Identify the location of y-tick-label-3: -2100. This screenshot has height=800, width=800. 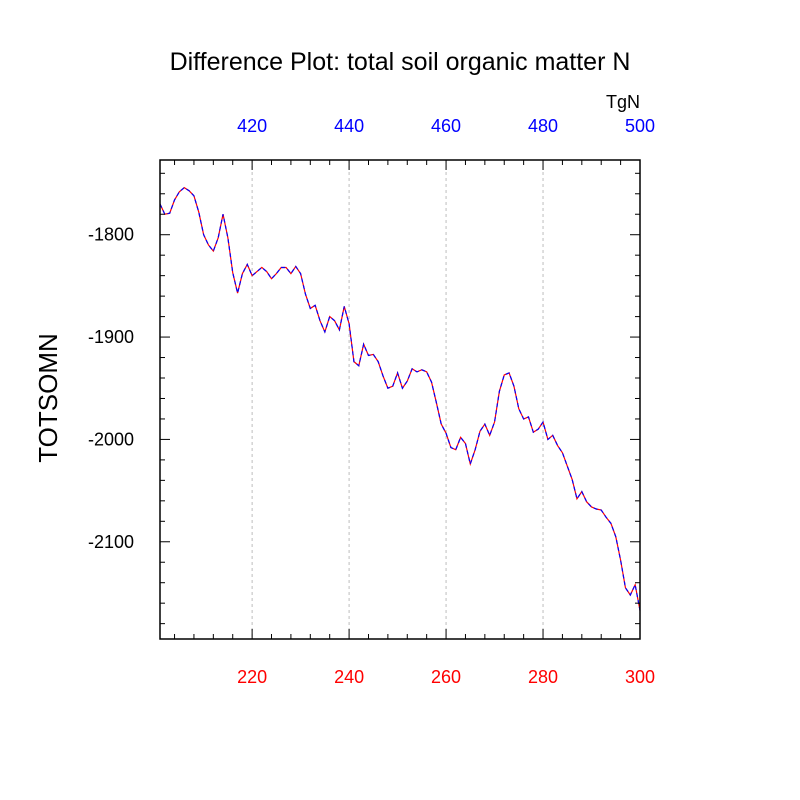
(111, 542).